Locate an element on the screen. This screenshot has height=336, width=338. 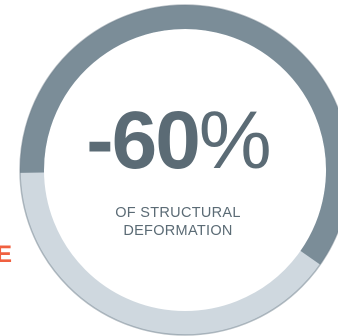
cropped-edge-text: E is located at coordinates (6, 254).